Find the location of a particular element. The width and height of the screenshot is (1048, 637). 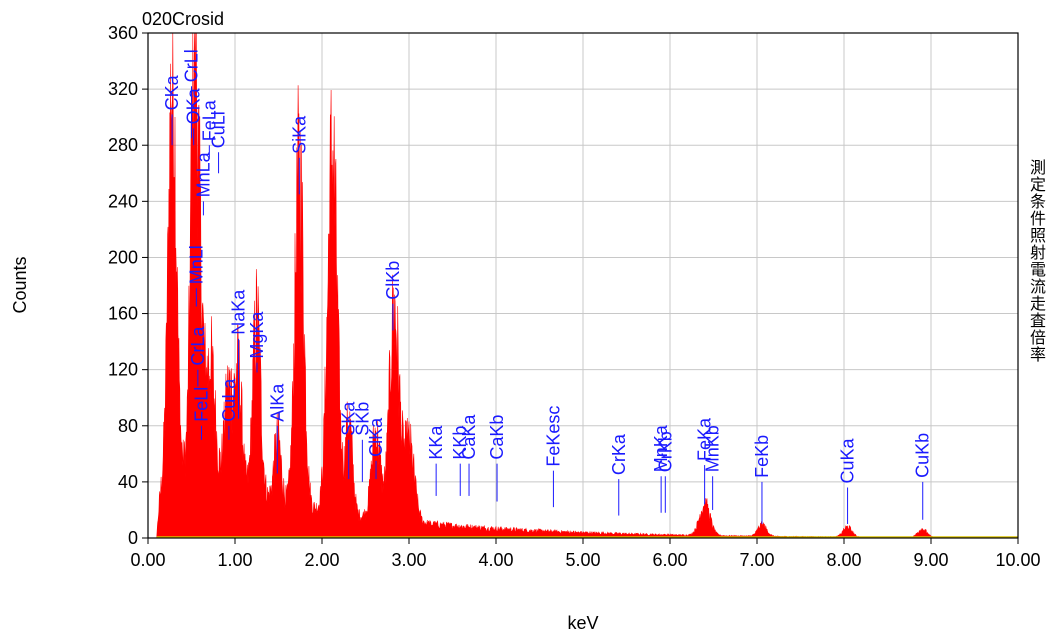

peak-label: OKa is located at coordinates (194, 105).